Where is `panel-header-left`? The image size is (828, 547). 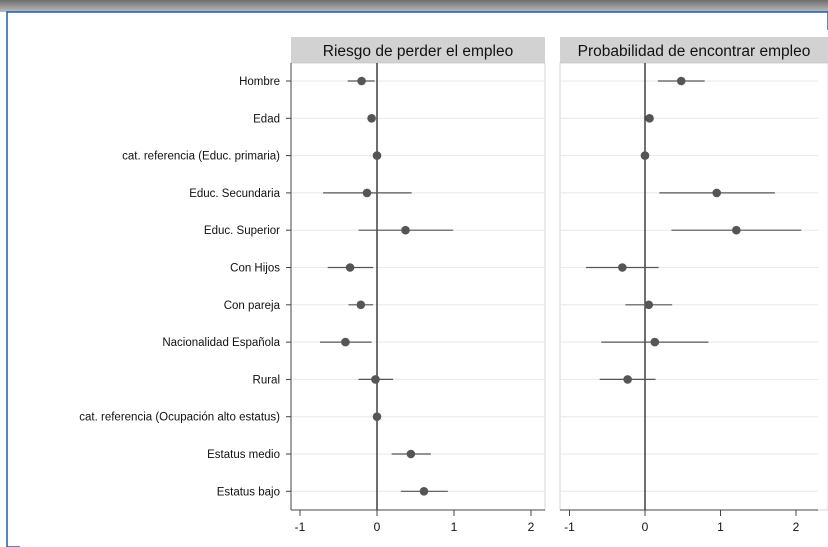 panel-header-left is located at coordinates (418, 50).